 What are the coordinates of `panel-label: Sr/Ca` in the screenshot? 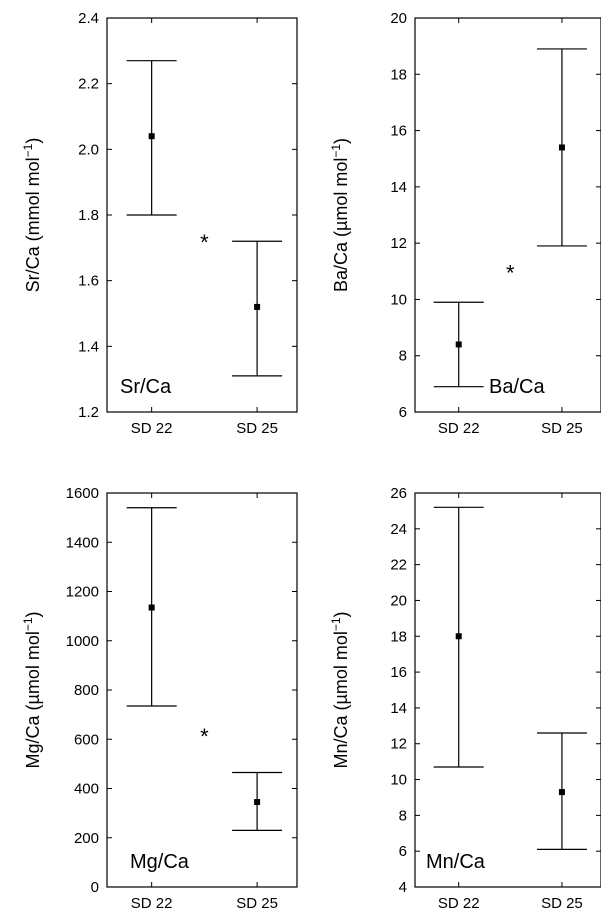 It's located at (146, 387).